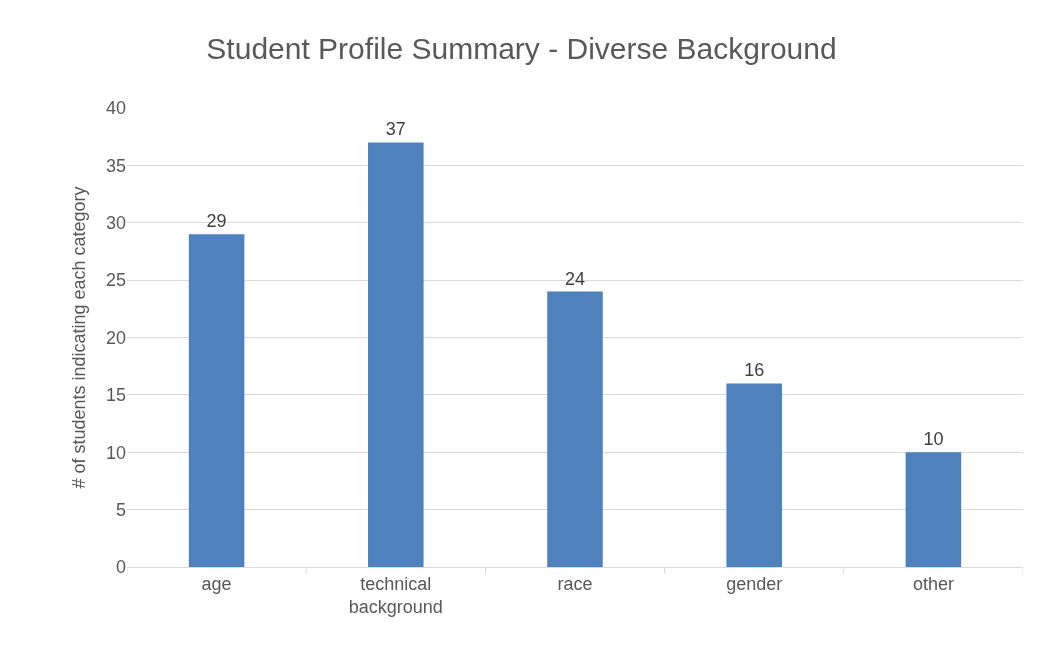 The height and width of the screenshot is (651, 1043). What do you see at coordinates (115, 452) in the screenshot?
I see `y-tick-label: 10` at bounding box center [115, 452].